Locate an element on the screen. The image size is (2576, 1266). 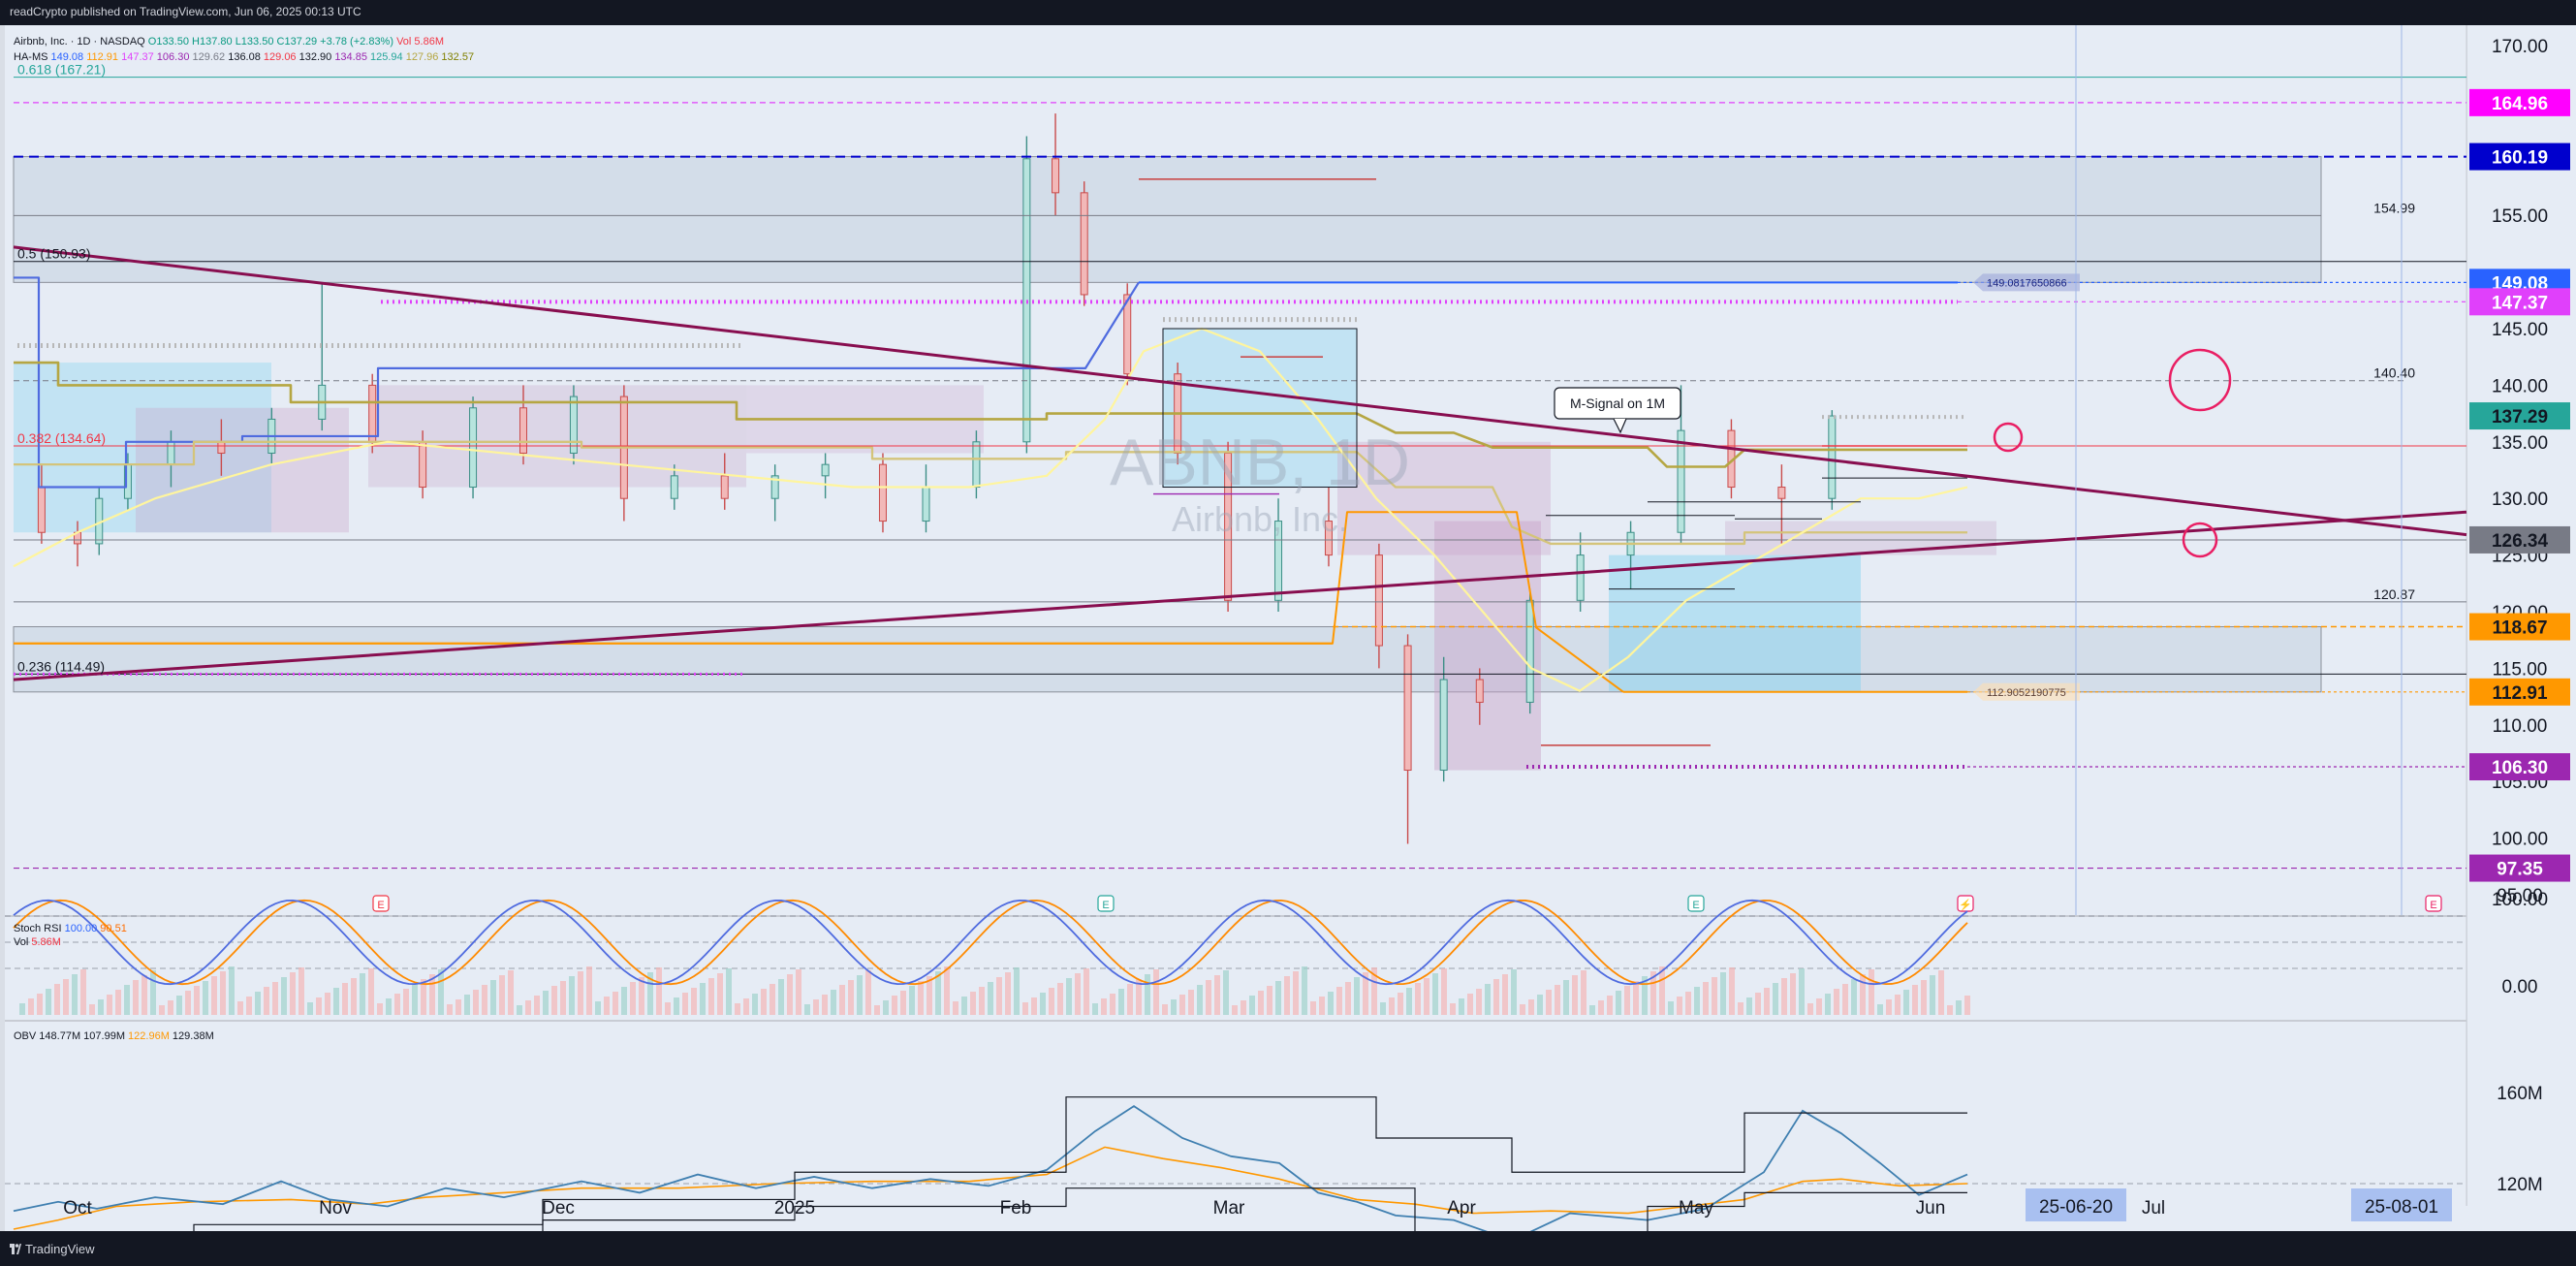
price-tick: 130.00 is located at coordinates (2520, 500).